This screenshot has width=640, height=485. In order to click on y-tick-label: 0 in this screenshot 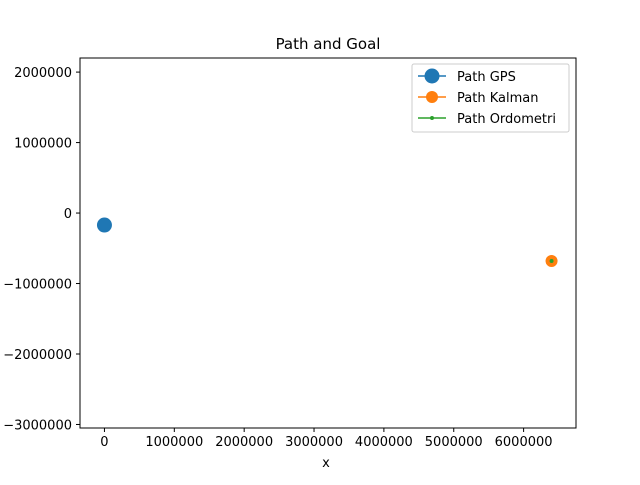, I will do `click(68, 214)`.